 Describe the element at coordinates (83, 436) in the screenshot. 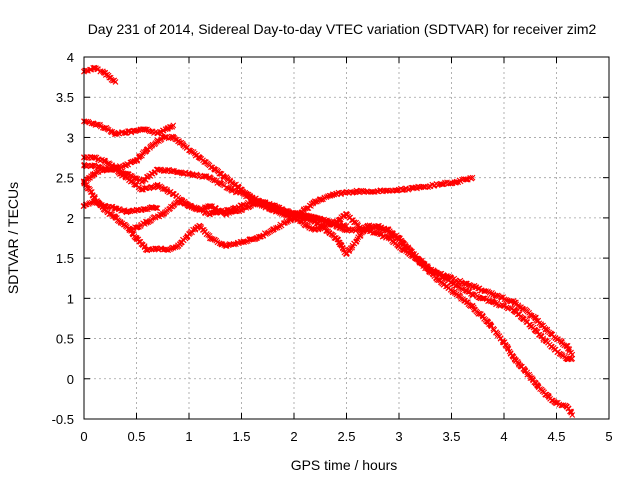

I see `x-tick-label: 0` at that location.